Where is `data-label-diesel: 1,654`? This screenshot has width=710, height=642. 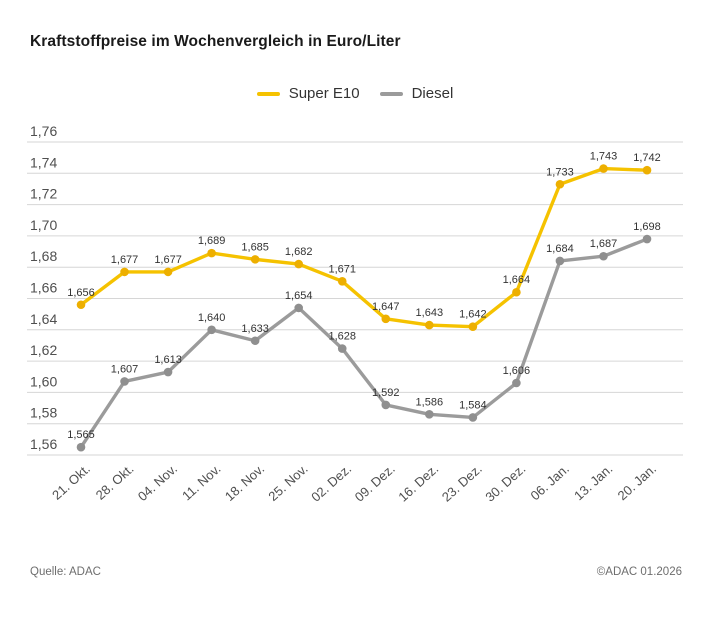
data-label-diesel: 1,654 is located at coordinates (299, 296).